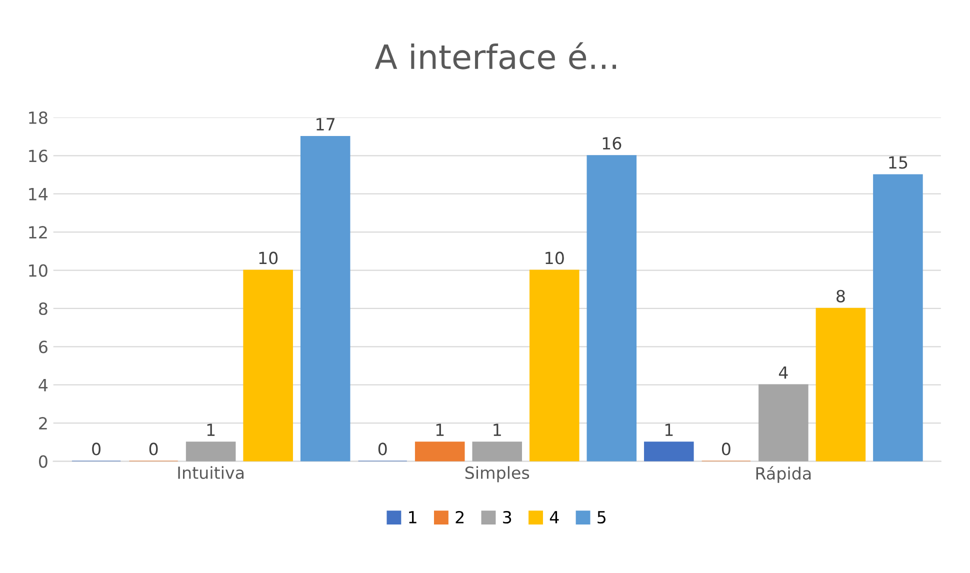 Image resolution: width=970 pixels, height=573 pixels. What do you see at coordinates (43, 423) in the screenshot?
I see `y-tick-label: 2` at bounding box center [43, 423].